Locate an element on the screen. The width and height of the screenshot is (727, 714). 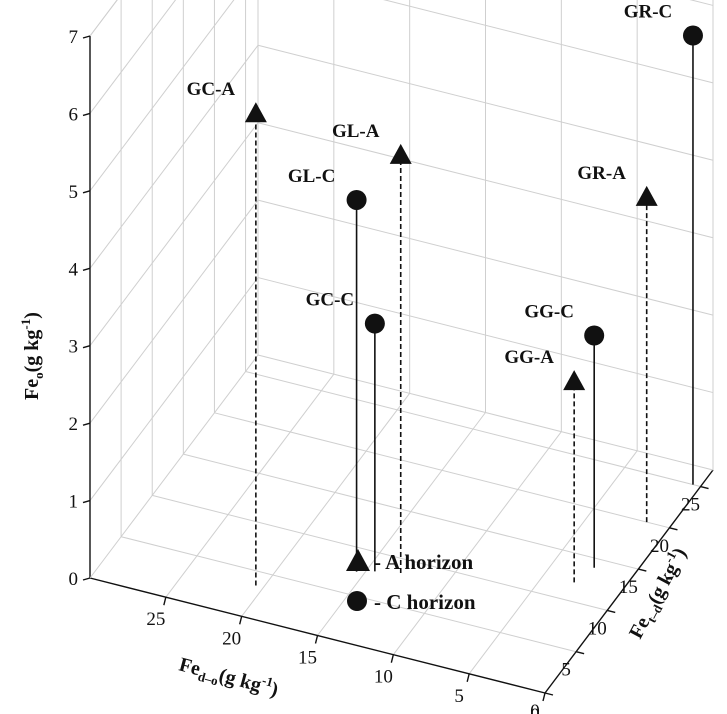
z-tick-label: 5 is located at coordinates (74, 192).